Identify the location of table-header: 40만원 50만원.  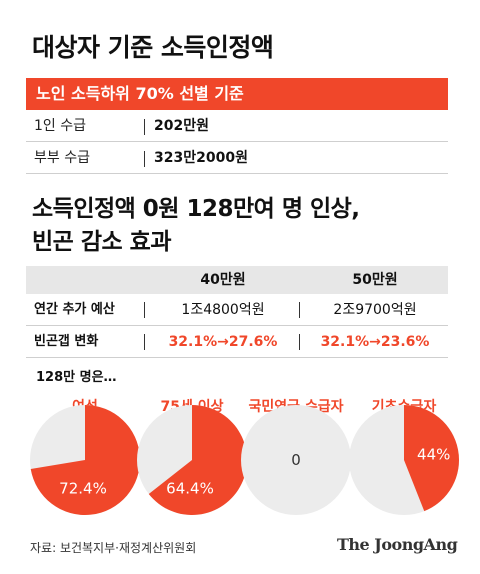
(237, 280).